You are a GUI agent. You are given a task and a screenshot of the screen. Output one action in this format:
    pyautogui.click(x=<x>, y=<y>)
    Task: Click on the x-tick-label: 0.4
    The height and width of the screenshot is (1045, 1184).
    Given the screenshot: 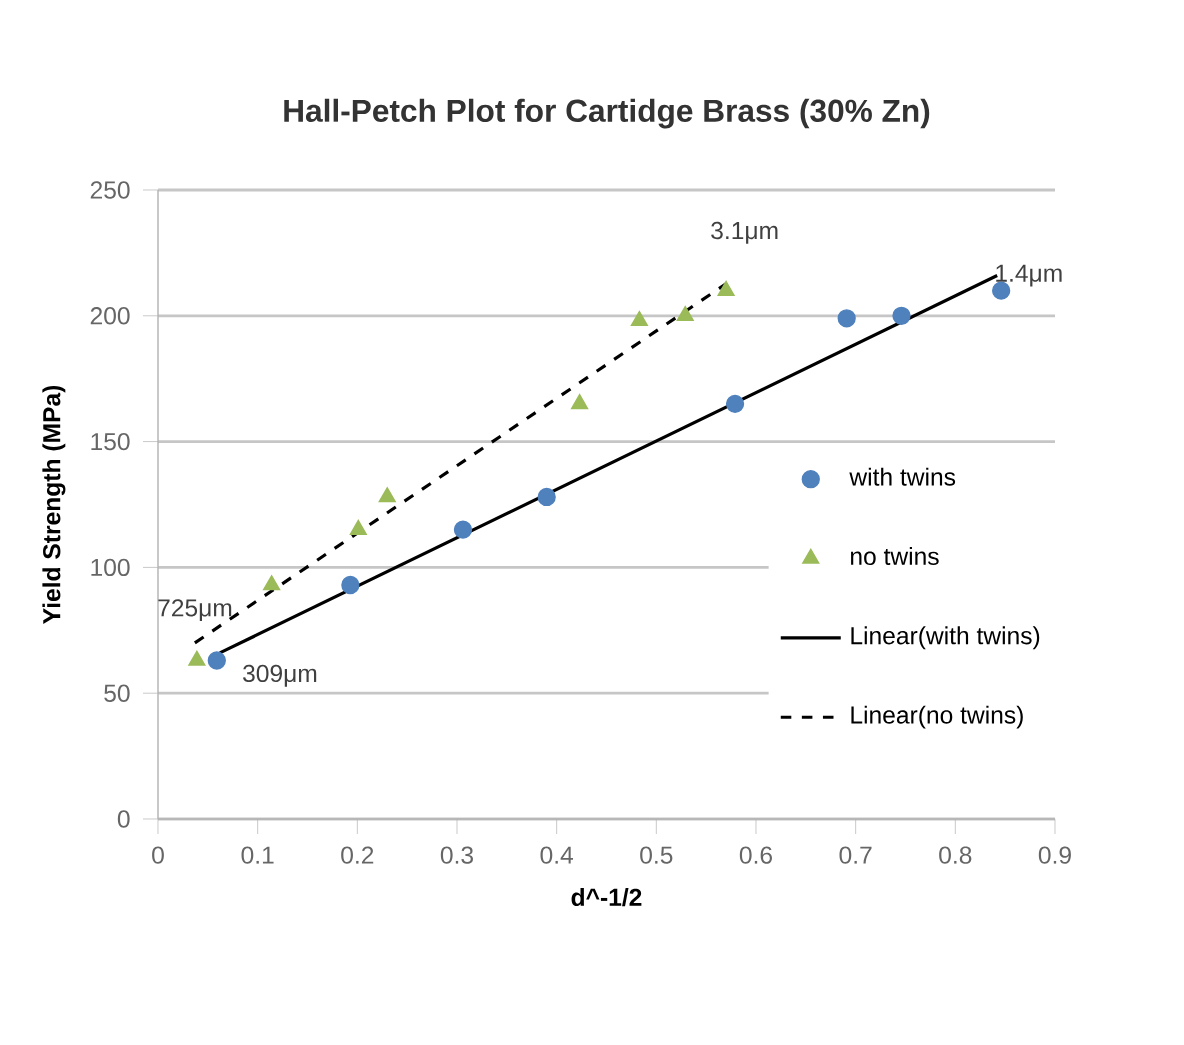 What is the action you would take?
    pyautogui.click(x=557, y=855)
    